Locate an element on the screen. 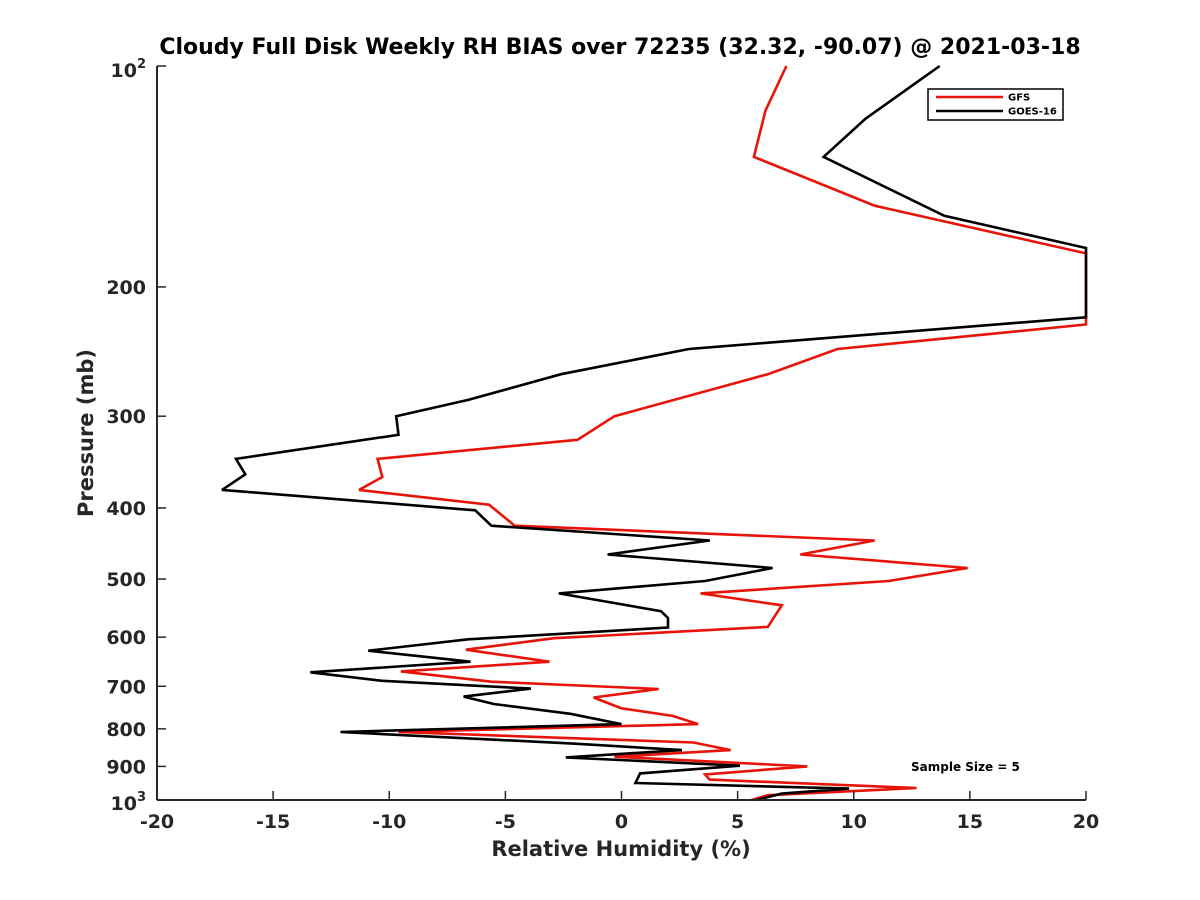 This screenshot has height=900, width=1200. sample-size-annotation: Sample Size = 5 is located at coordinates (965, 767).